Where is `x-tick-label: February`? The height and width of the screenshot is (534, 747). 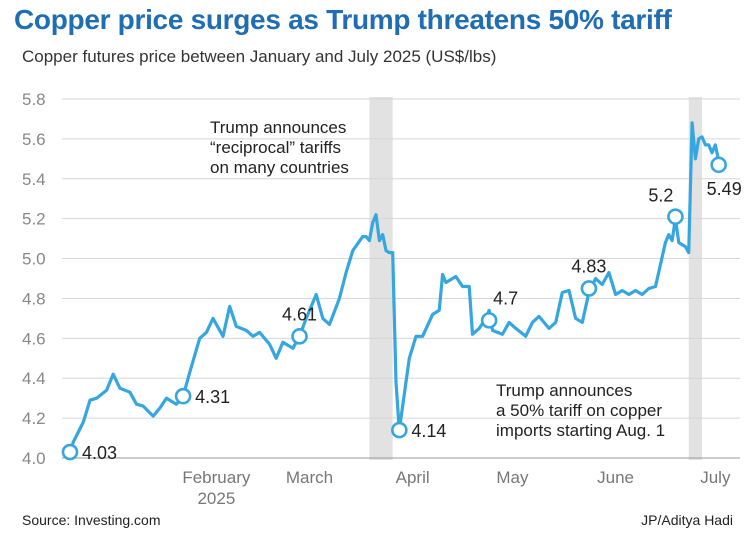 x-tick-label: February is located at coordinates (216, 477).